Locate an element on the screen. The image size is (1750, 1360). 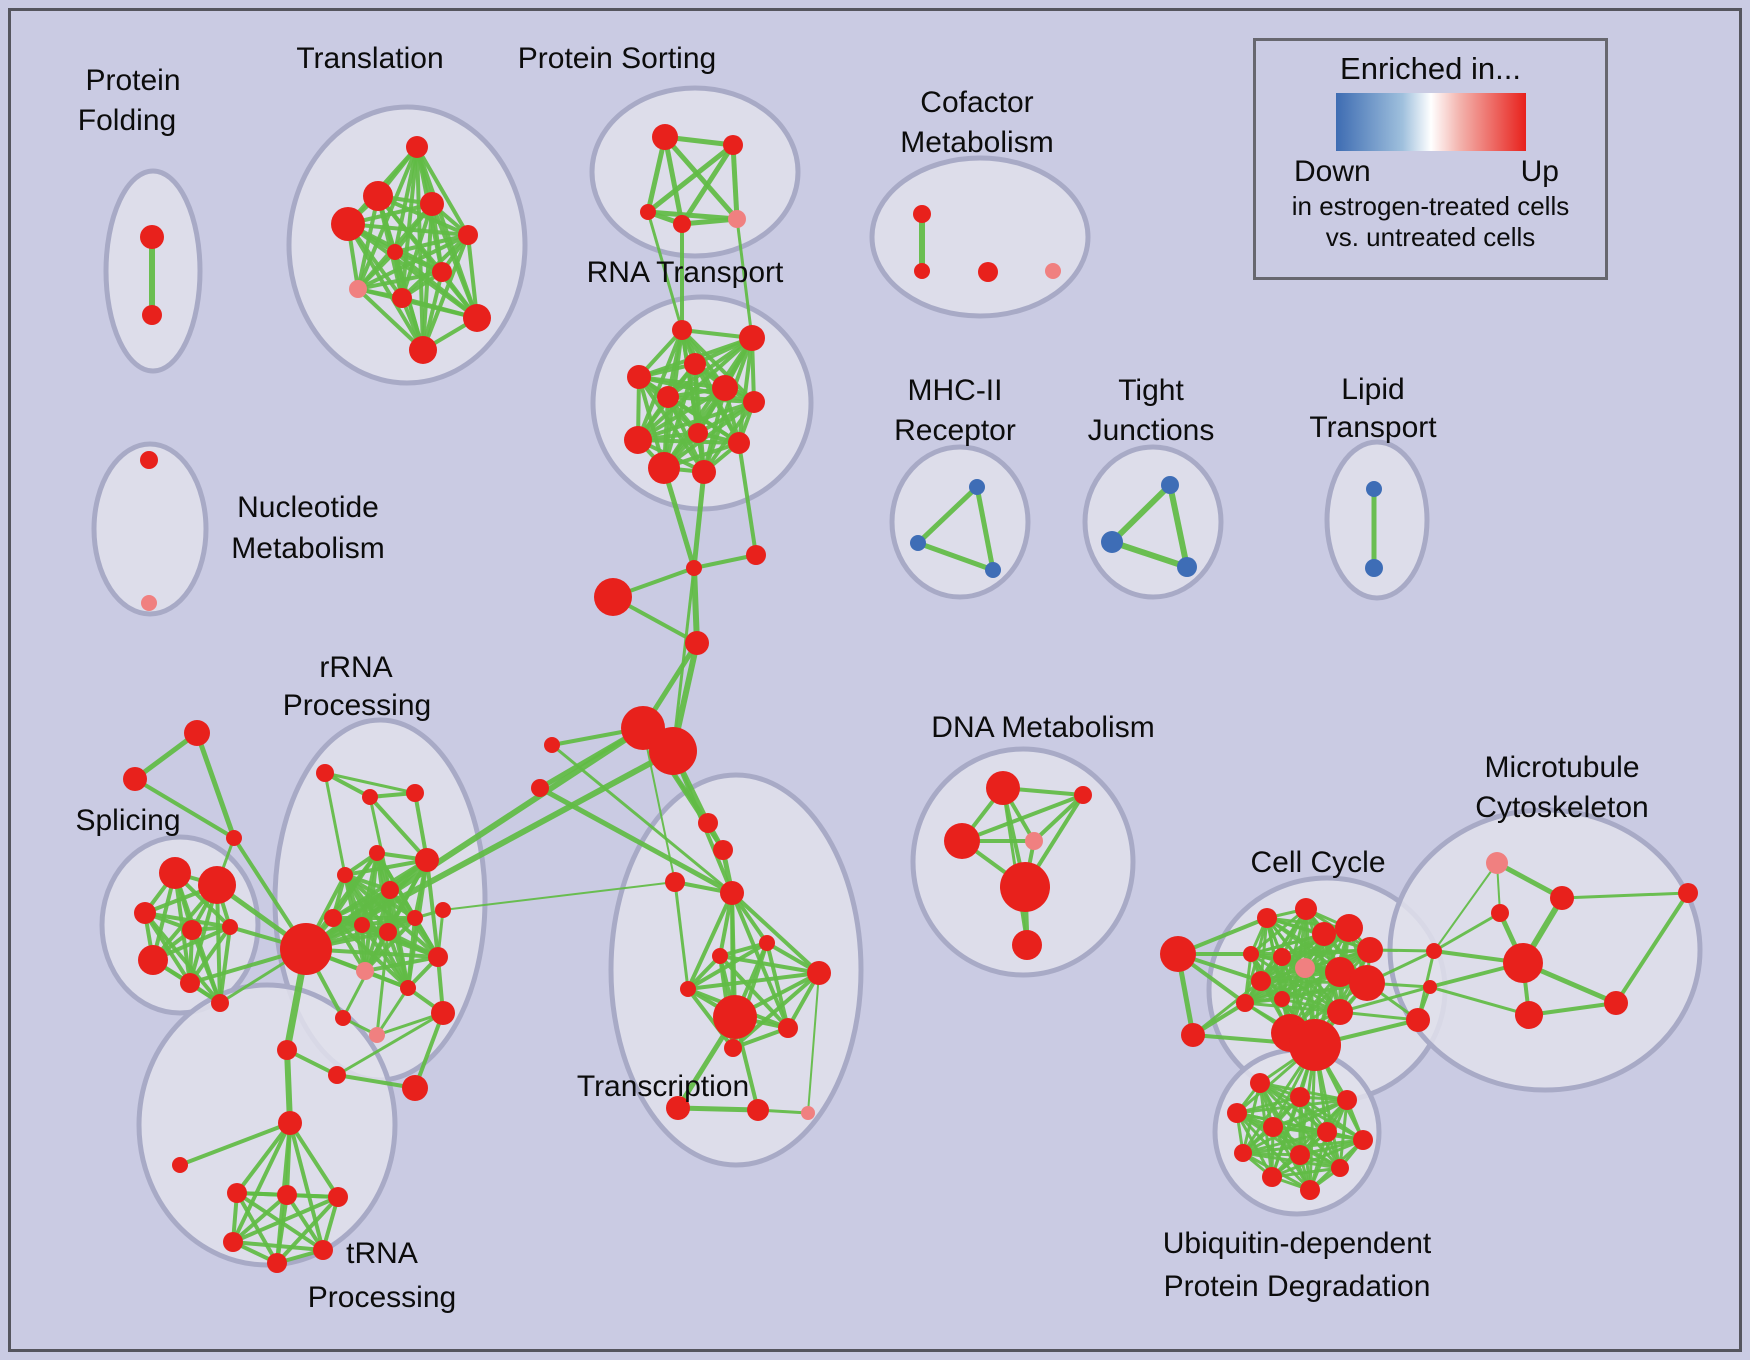
edge-T7-T8 is located at coordinates (400, 280).